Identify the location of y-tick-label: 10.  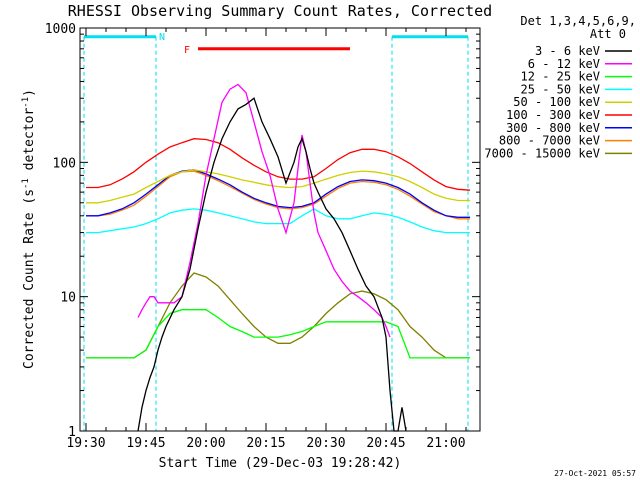
(68, 298).